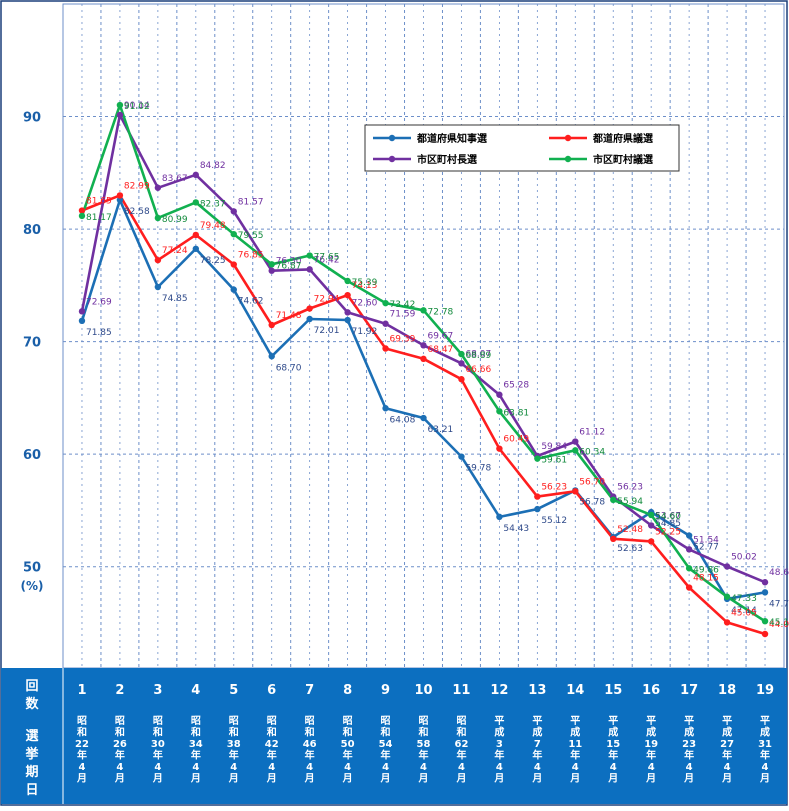 The image size is (789, 811). What do you see at coordinates (195, 690) in the screenshot?
I see `x-tick-label: 4` at bounding box center [195, 690].